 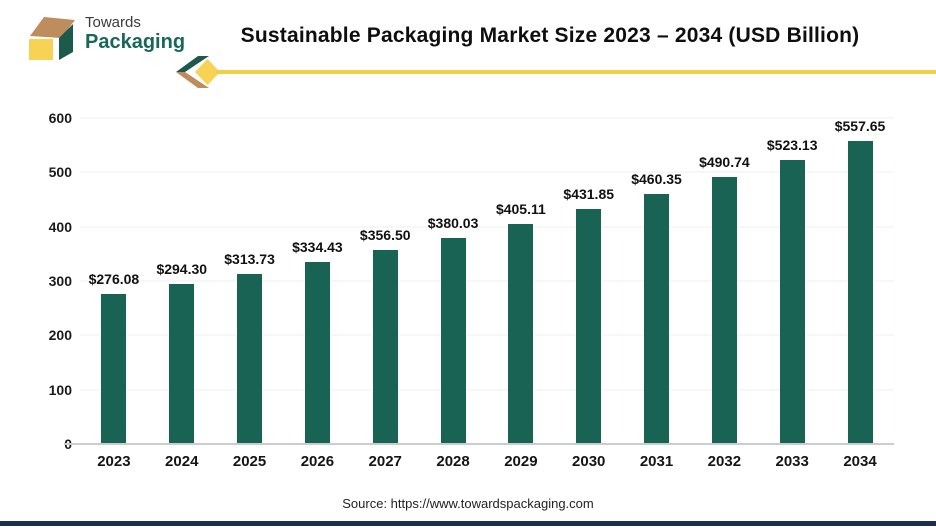 I want to click on brand-logo: Towards Packaging, so click(x=105, y=37).